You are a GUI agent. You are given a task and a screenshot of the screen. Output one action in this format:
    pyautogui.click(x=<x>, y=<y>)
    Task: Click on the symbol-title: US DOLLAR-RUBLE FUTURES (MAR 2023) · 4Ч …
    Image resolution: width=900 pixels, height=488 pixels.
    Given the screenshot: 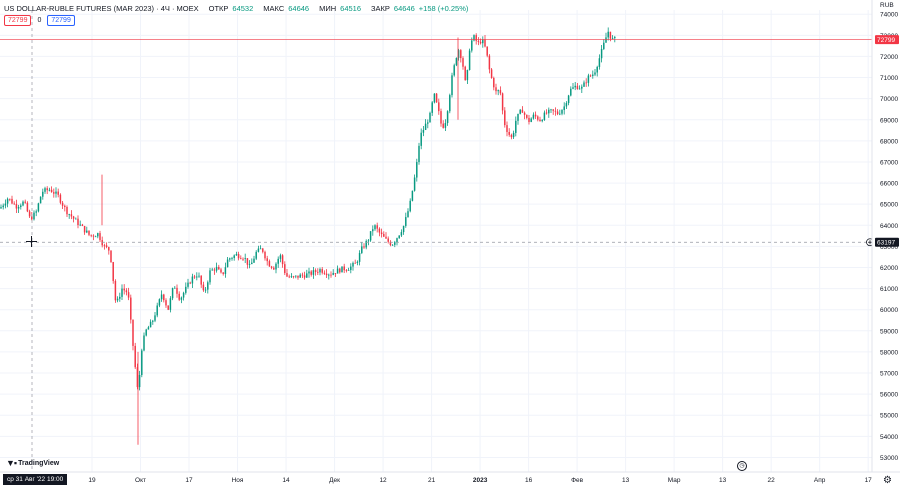 What is the action you would take?
    pyautogui.click(x=101, y=8)
    